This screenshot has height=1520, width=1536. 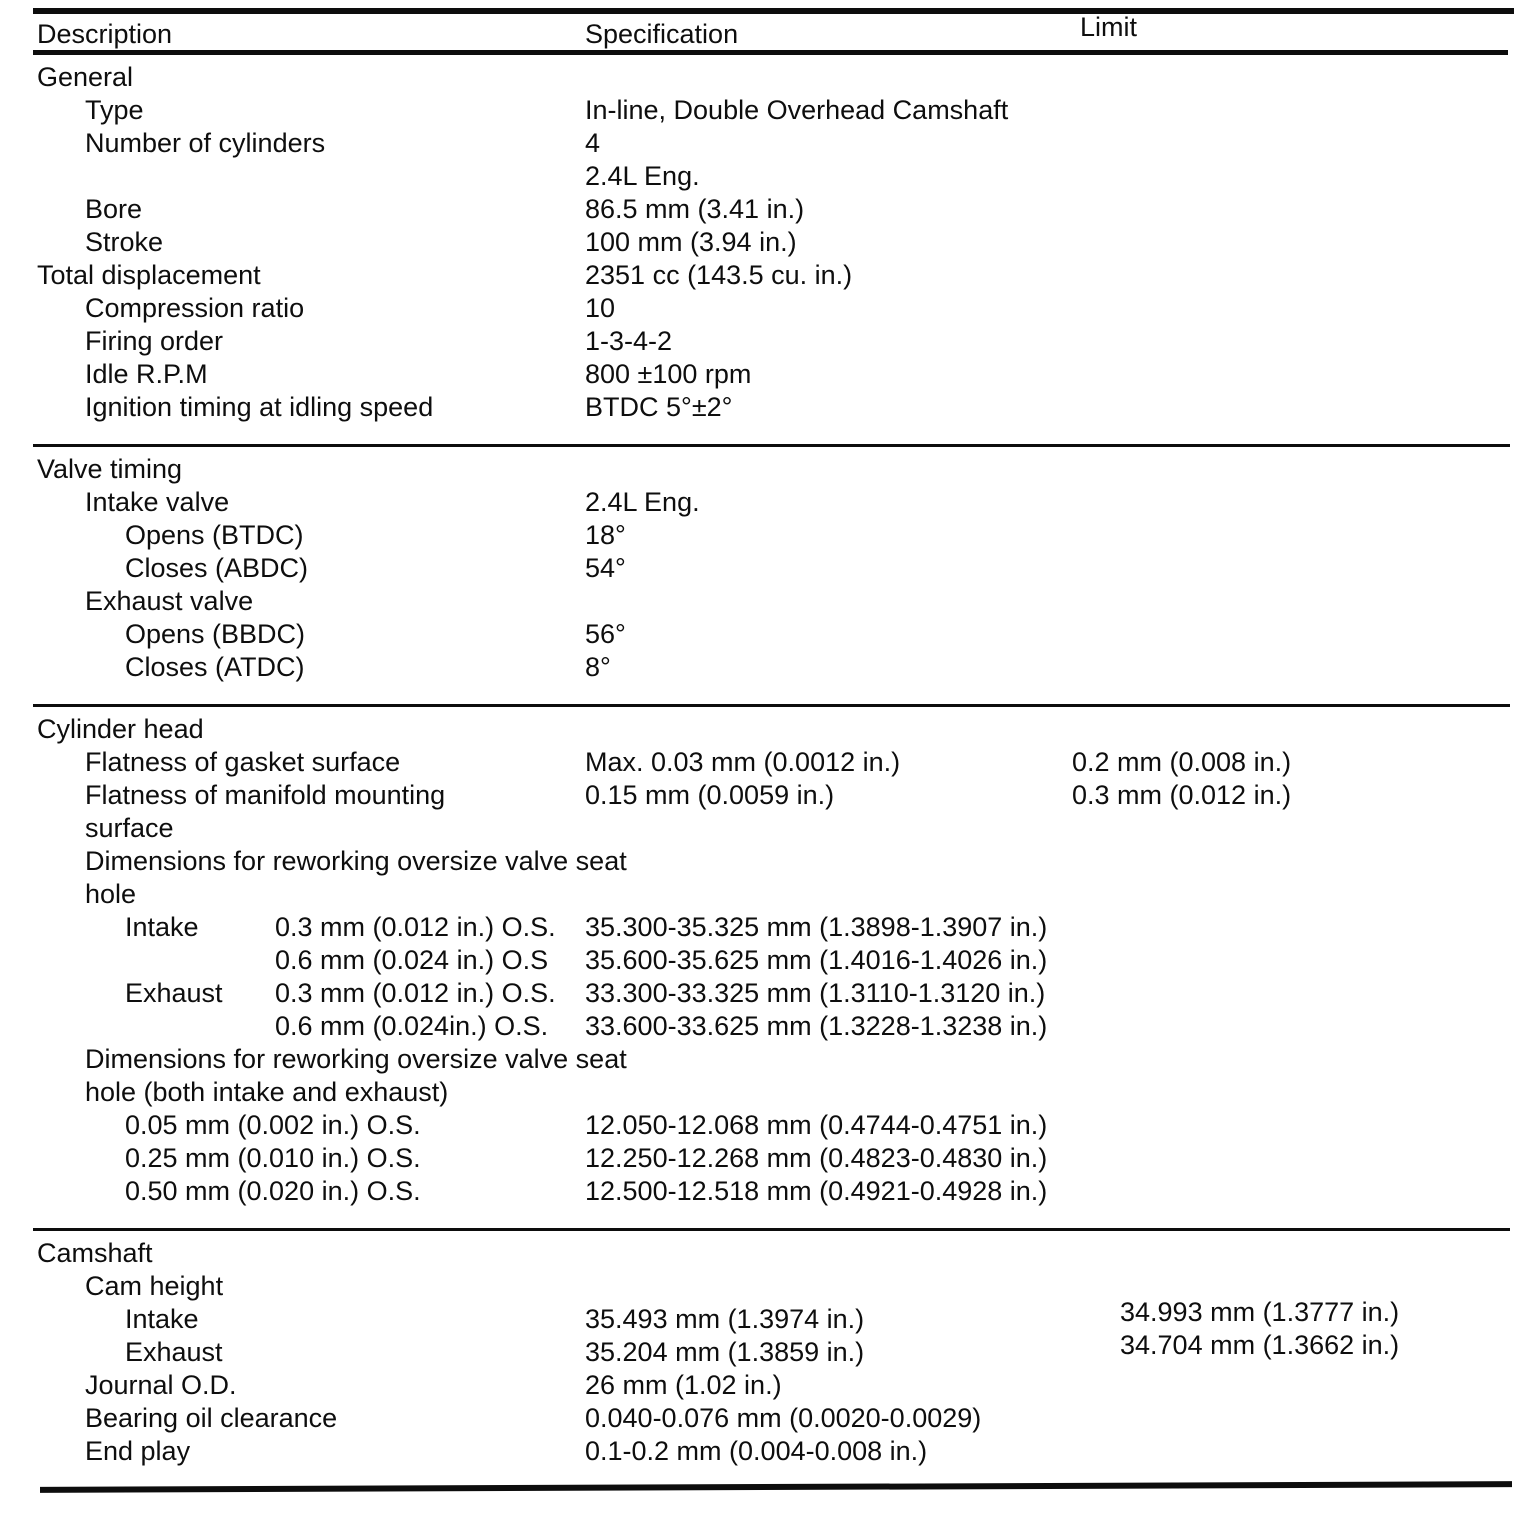 I want to click on row-specification-value: 1-3-4-2, so click(x=629, y=341).